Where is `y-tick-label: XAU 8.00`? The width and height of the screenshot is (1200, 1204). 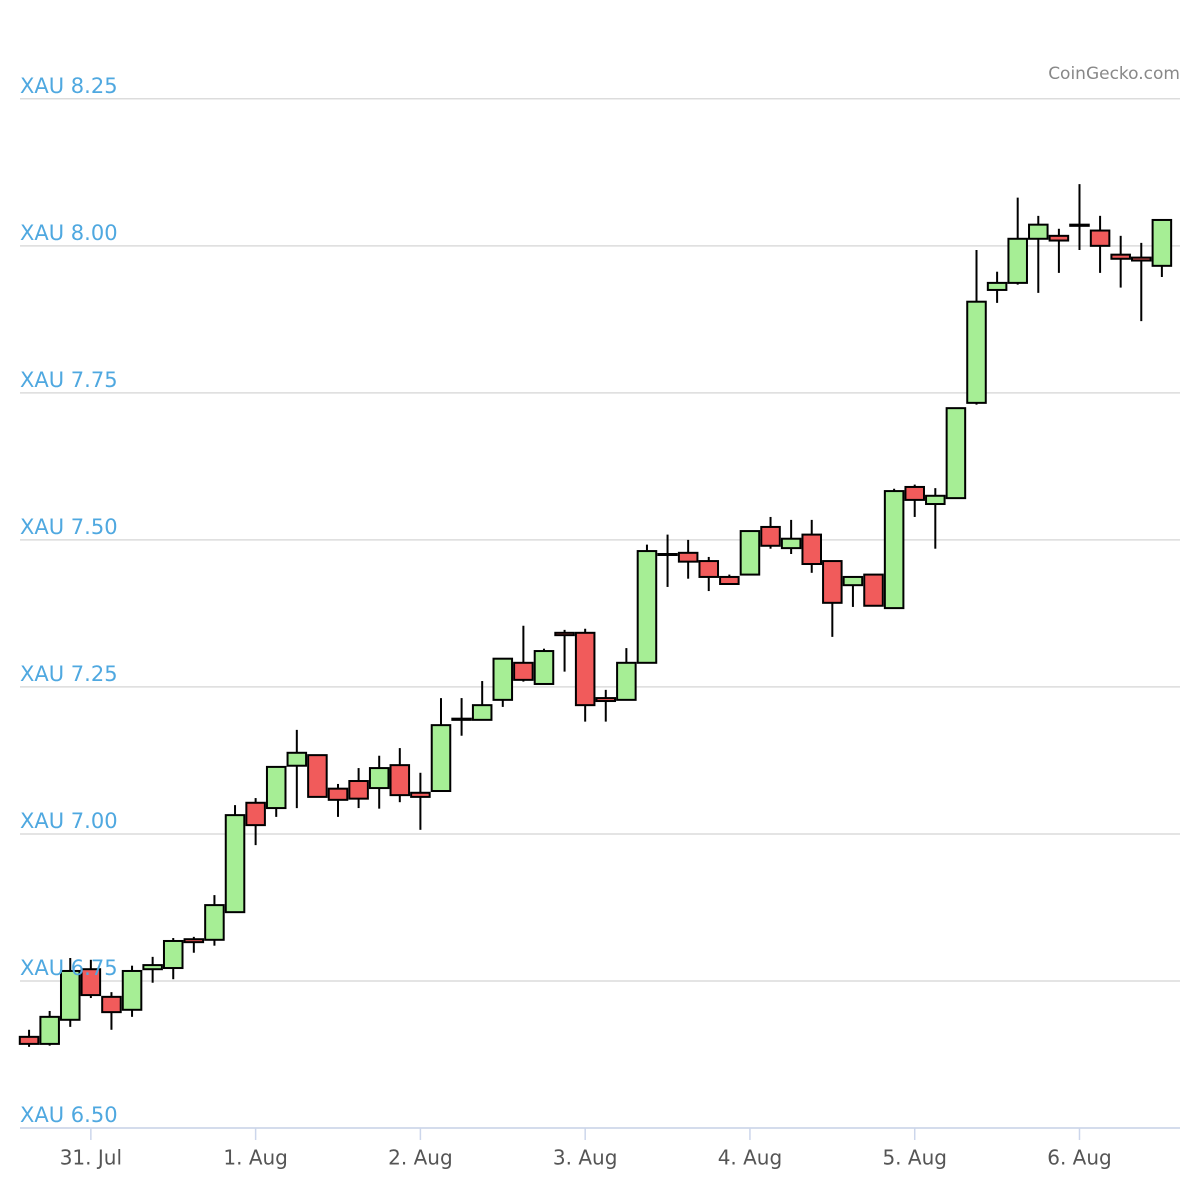
y-tick-label: XAU 8.00 is located at coordinates (69, 233).